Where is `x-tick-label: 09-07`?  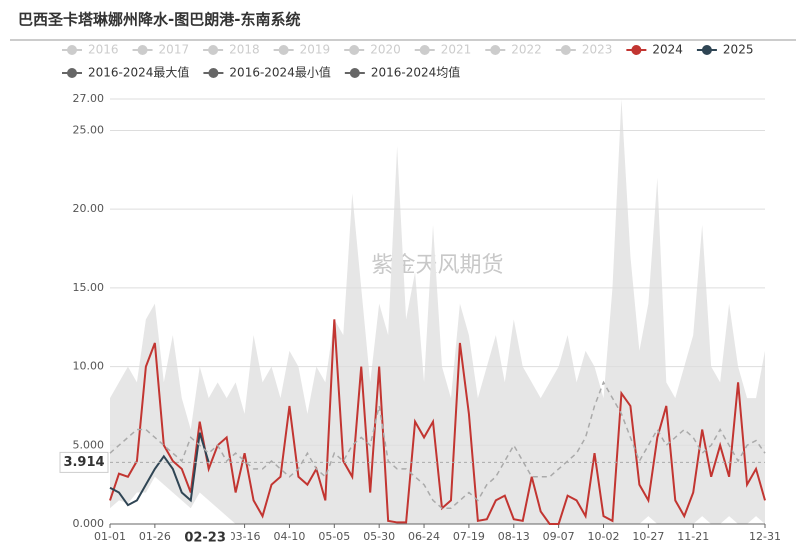
x-tick-label: 09-07 is located at coordinates (559, 536).